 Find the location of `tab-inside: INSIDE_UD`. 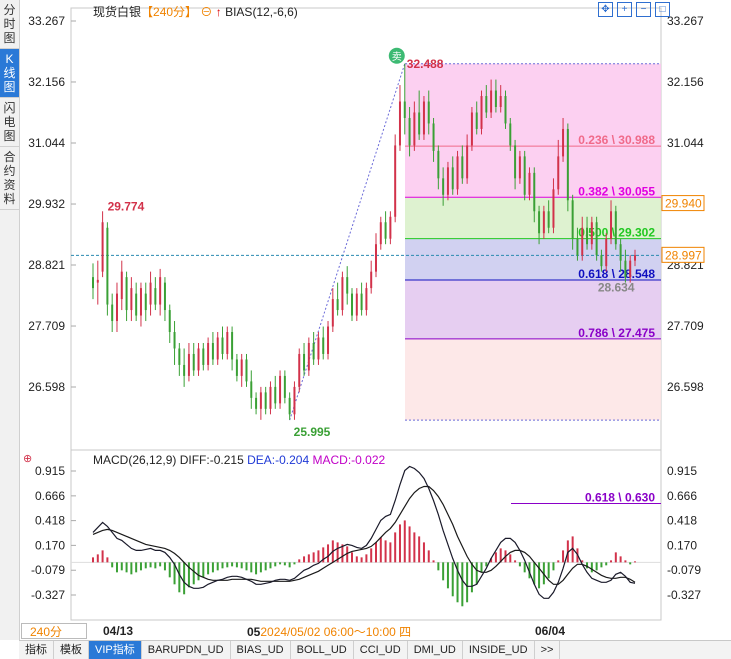

tab-inside: INSIDE_UD is located at coordinates (499, 650).